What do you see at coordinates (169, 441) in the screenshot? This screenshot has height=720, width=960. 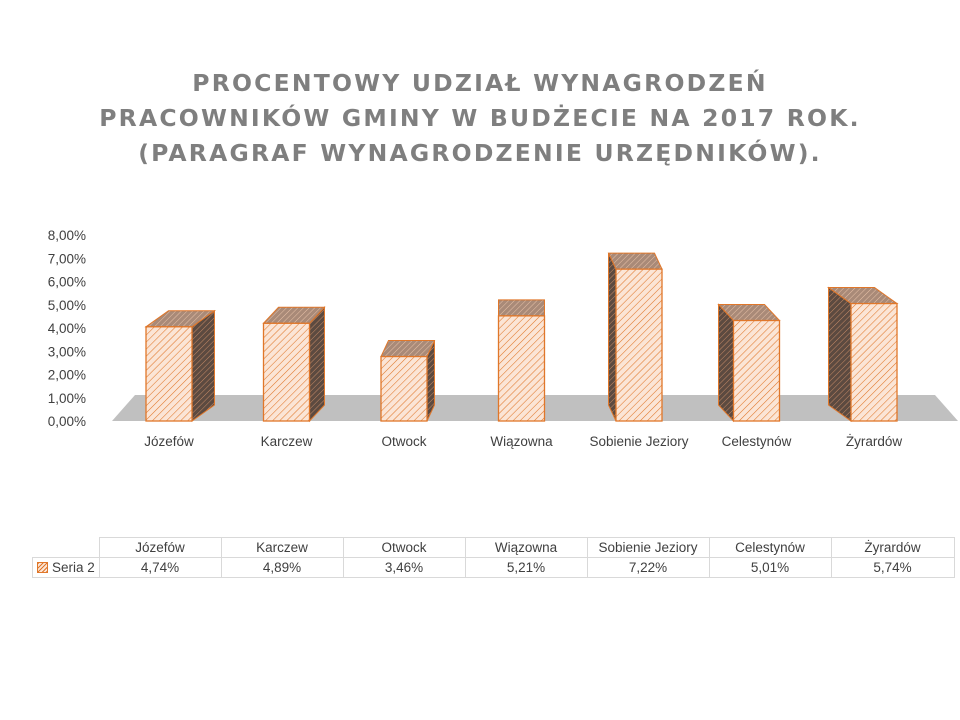 I see `x-tick-label: Józefów` at bounding box center [169, 441].